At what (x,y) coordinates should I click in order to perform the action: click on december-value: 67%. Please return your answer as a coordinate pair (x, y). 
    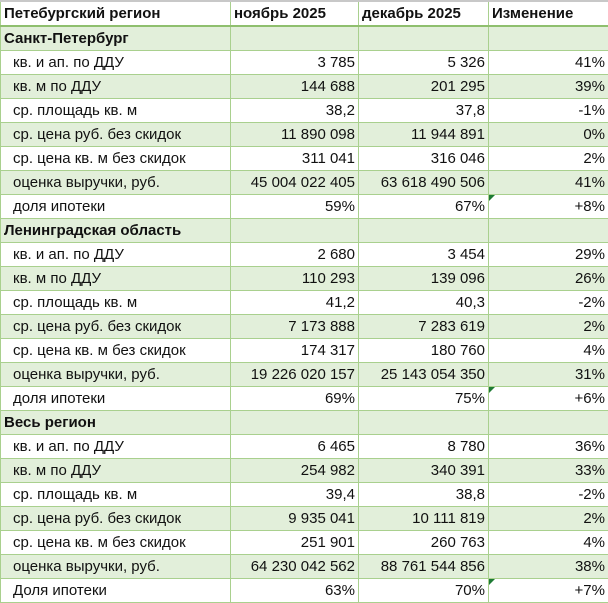
    Looking at the image, I should click on (424, 207).